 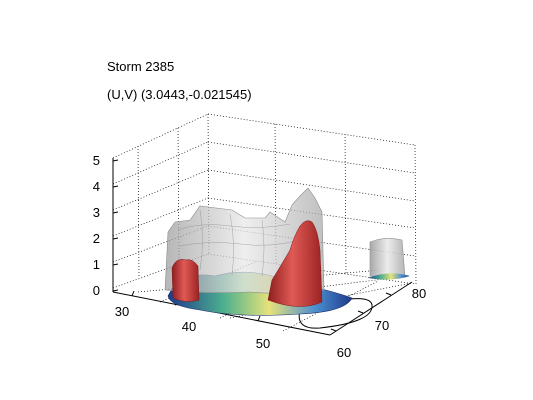 What do you see at coordinates (344, 352) in the screenshot?
I see `y-tick-label: 60` at bounding box center [344, 352].